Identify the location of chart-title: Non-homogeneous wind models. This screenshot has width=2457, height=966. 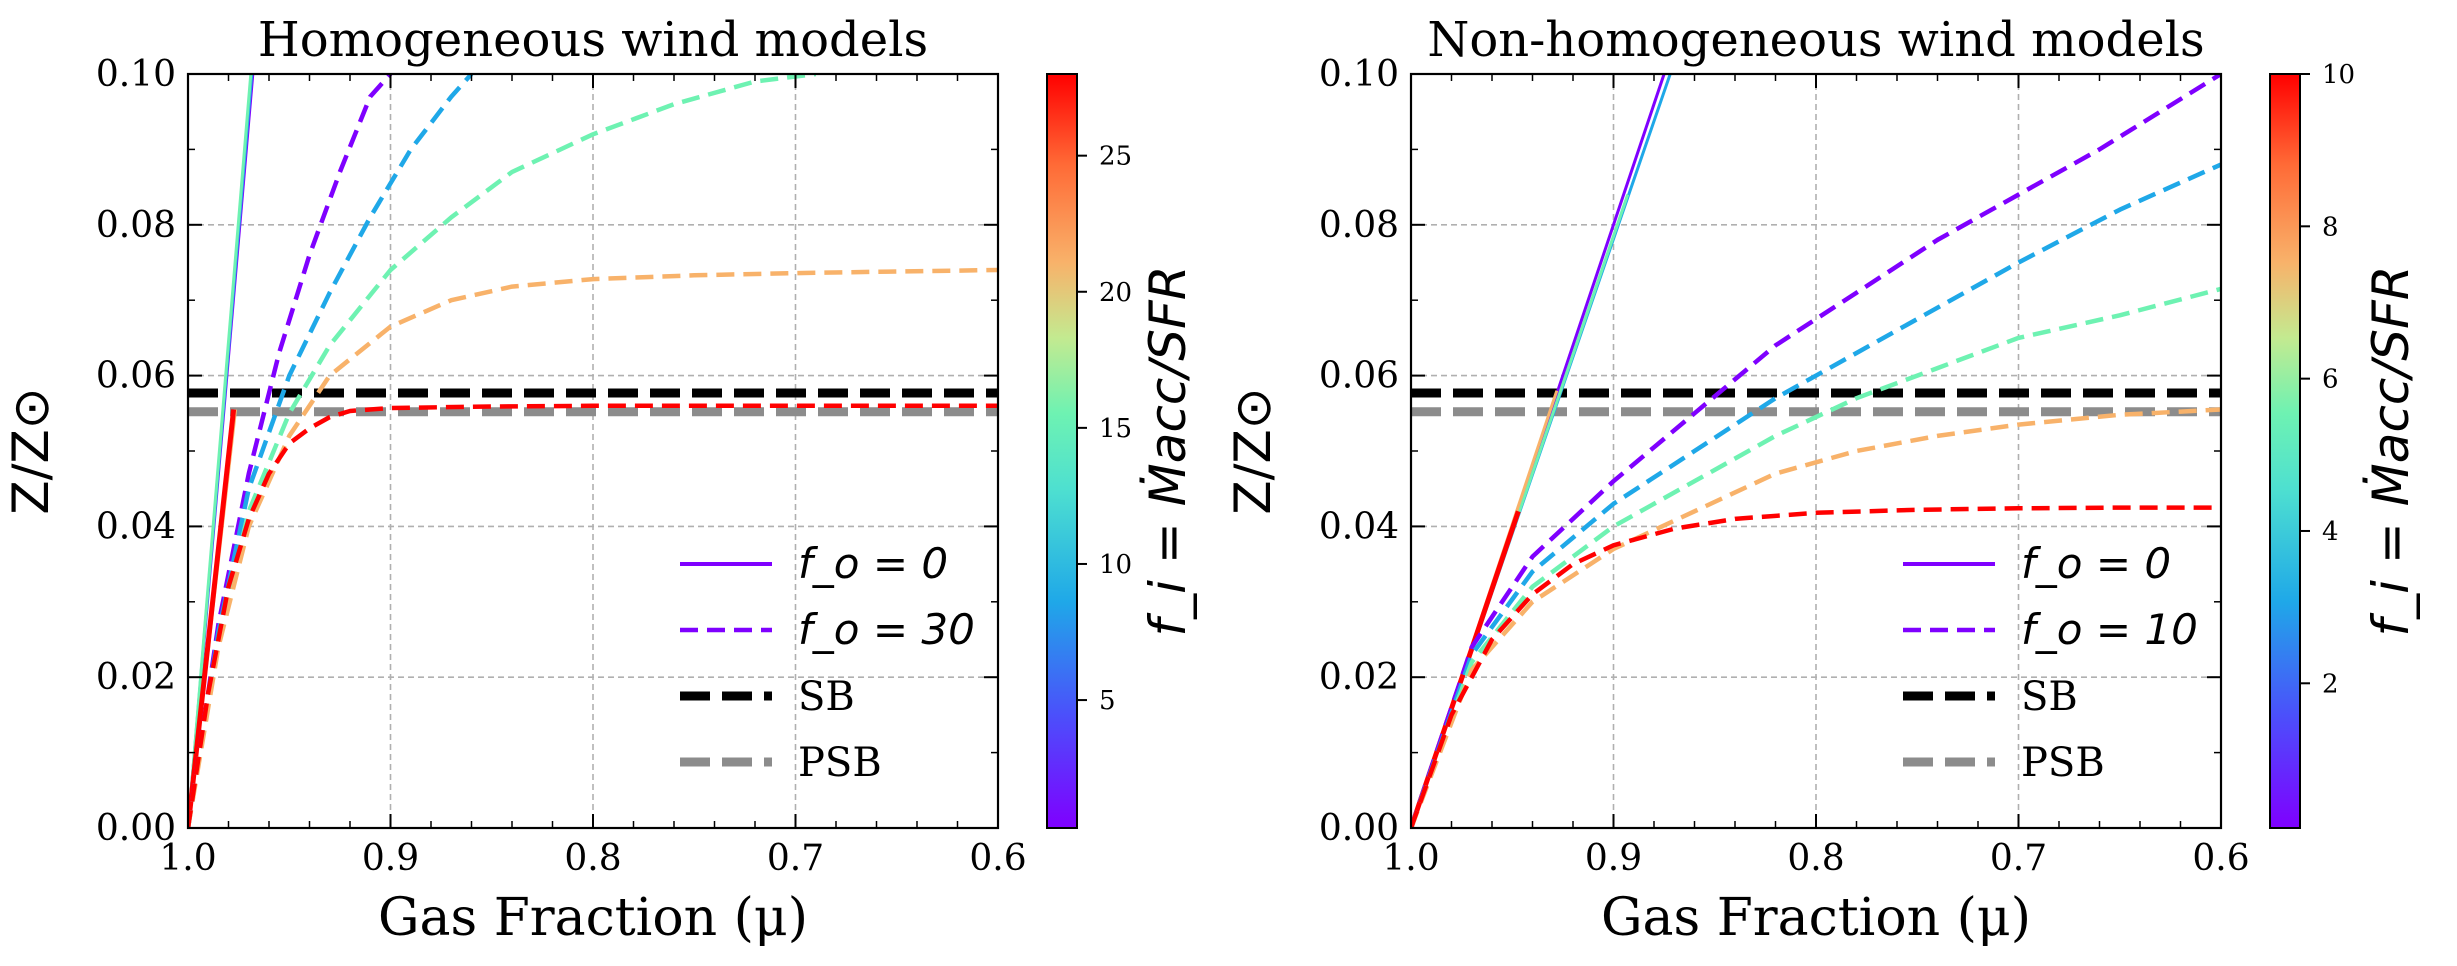
(1815, 40).